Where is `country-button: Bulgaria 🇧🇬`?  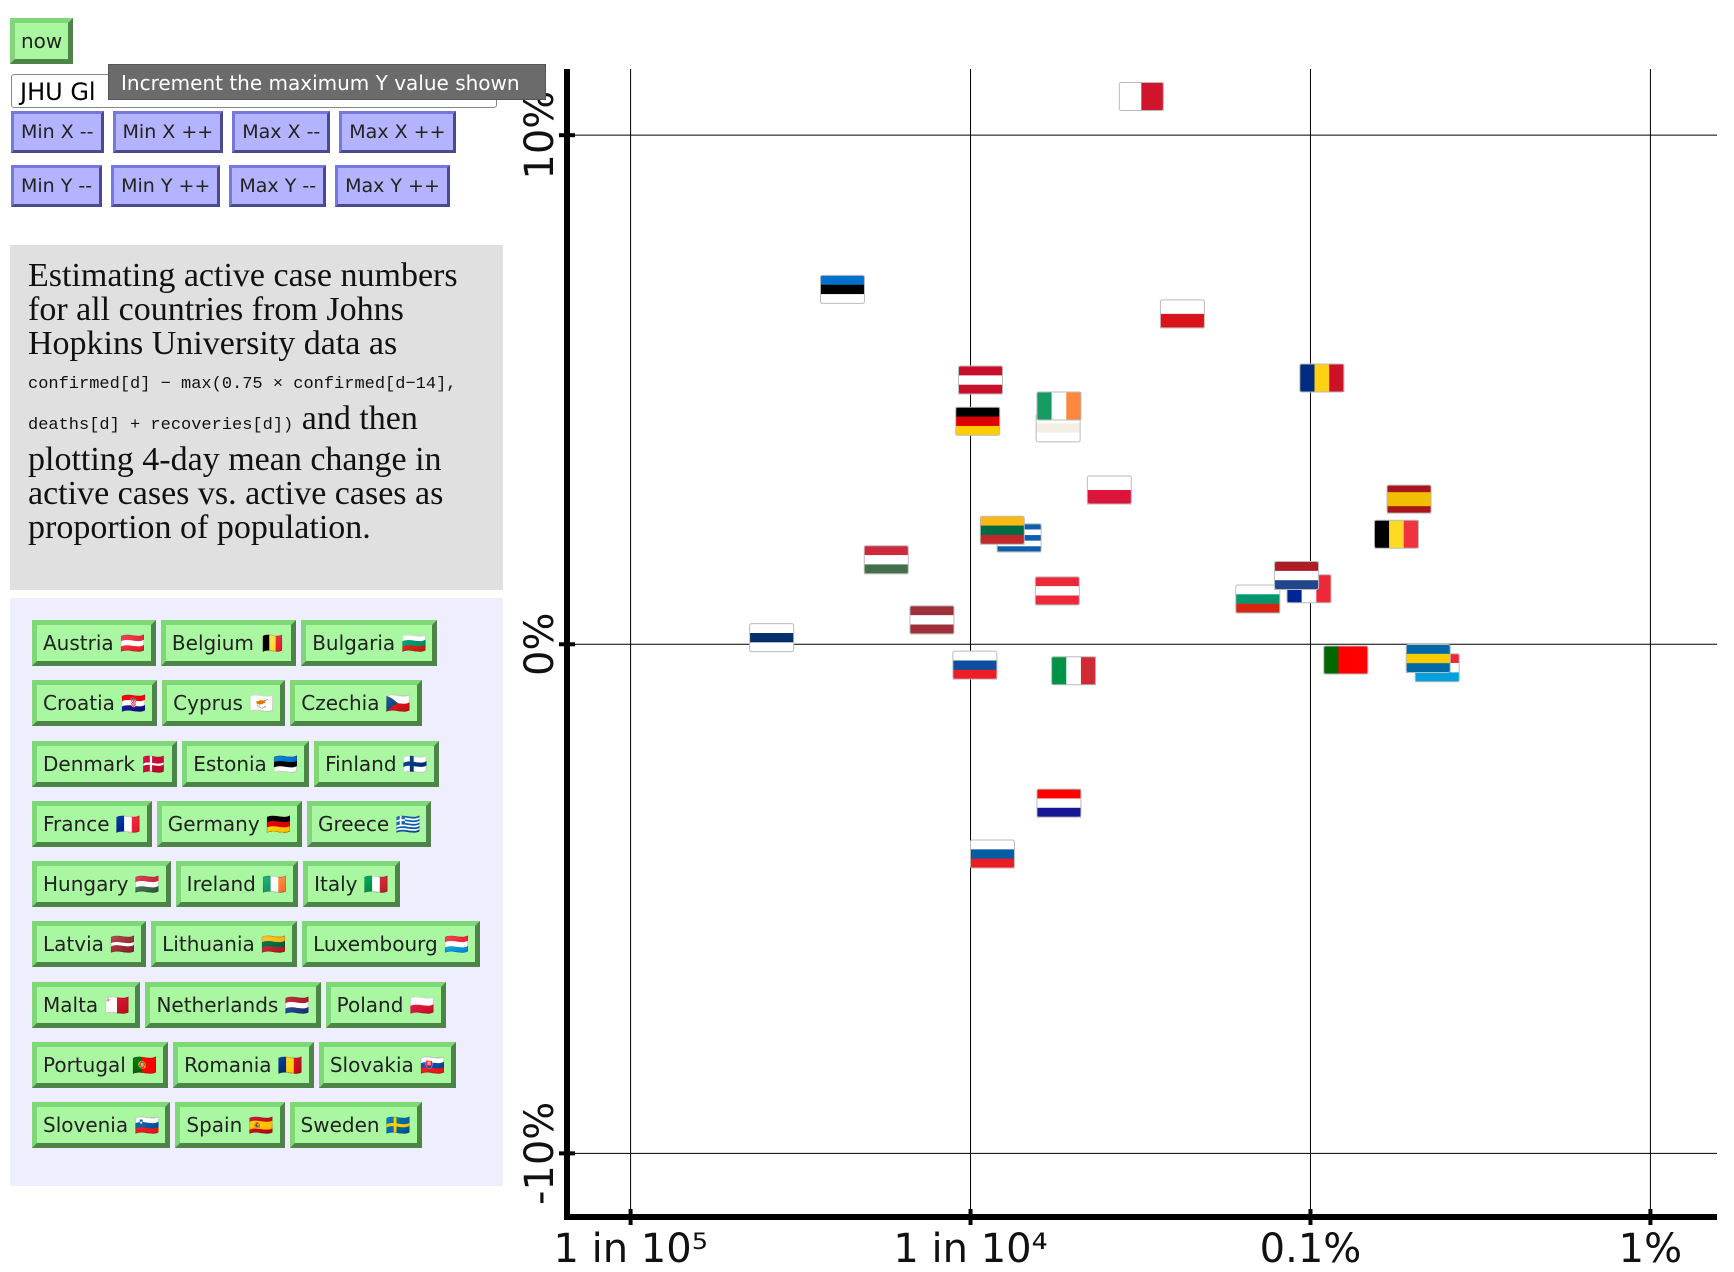 country-button: Bulgaria 🇧🇬 is located at coordinates (369, 643).